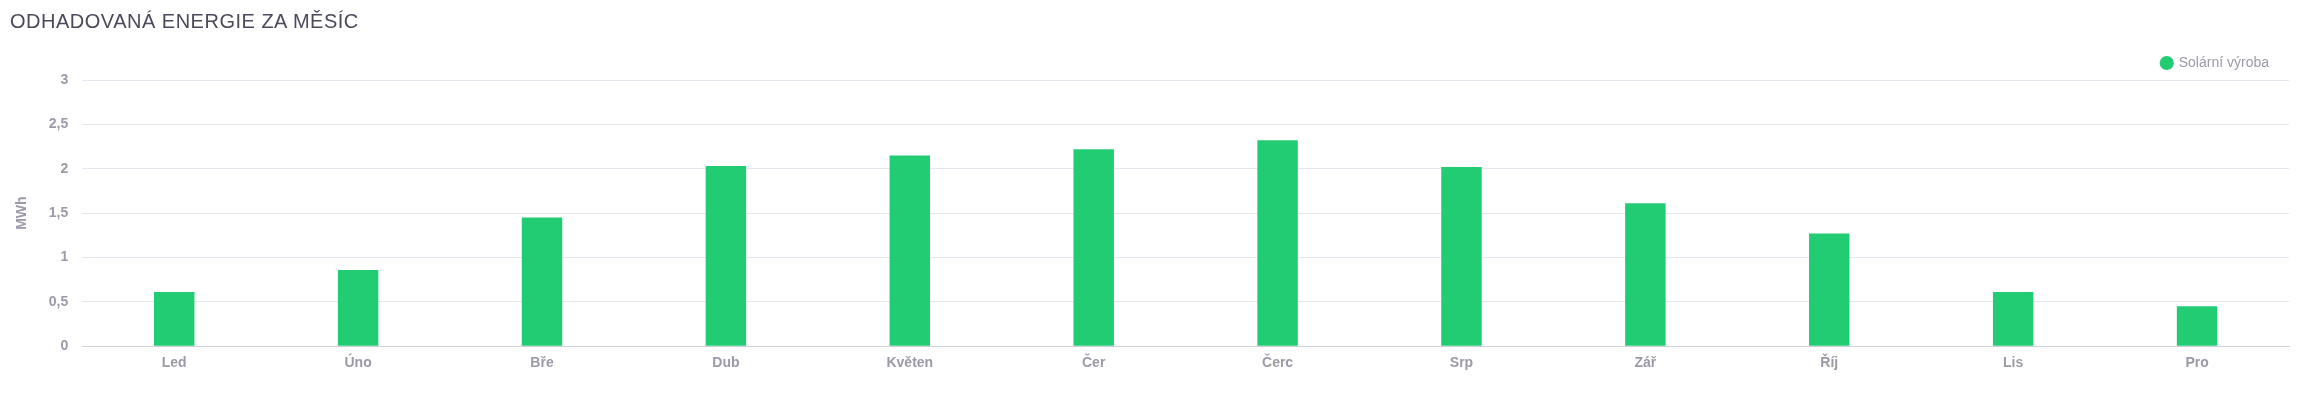 This screenshot has width=2319, height=415. Describe the element at coordinates (542, 362) in the screenshot. I see `x-tick-label: Bře` at that location.